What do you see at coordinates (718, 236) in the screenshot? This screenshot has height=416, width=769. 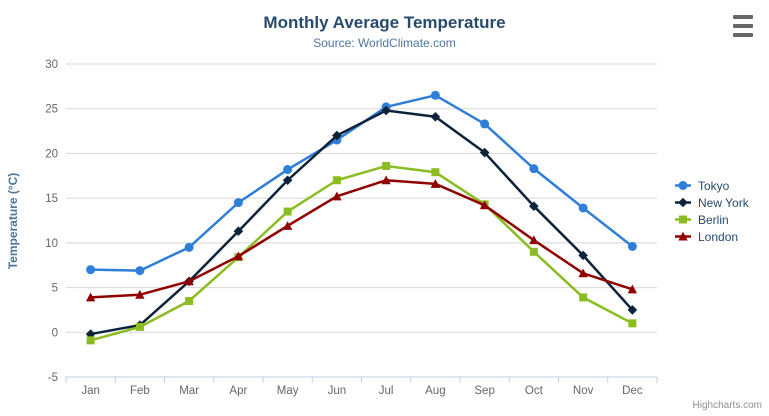 I see `legend-label: London` at bounding box center [718, 236].